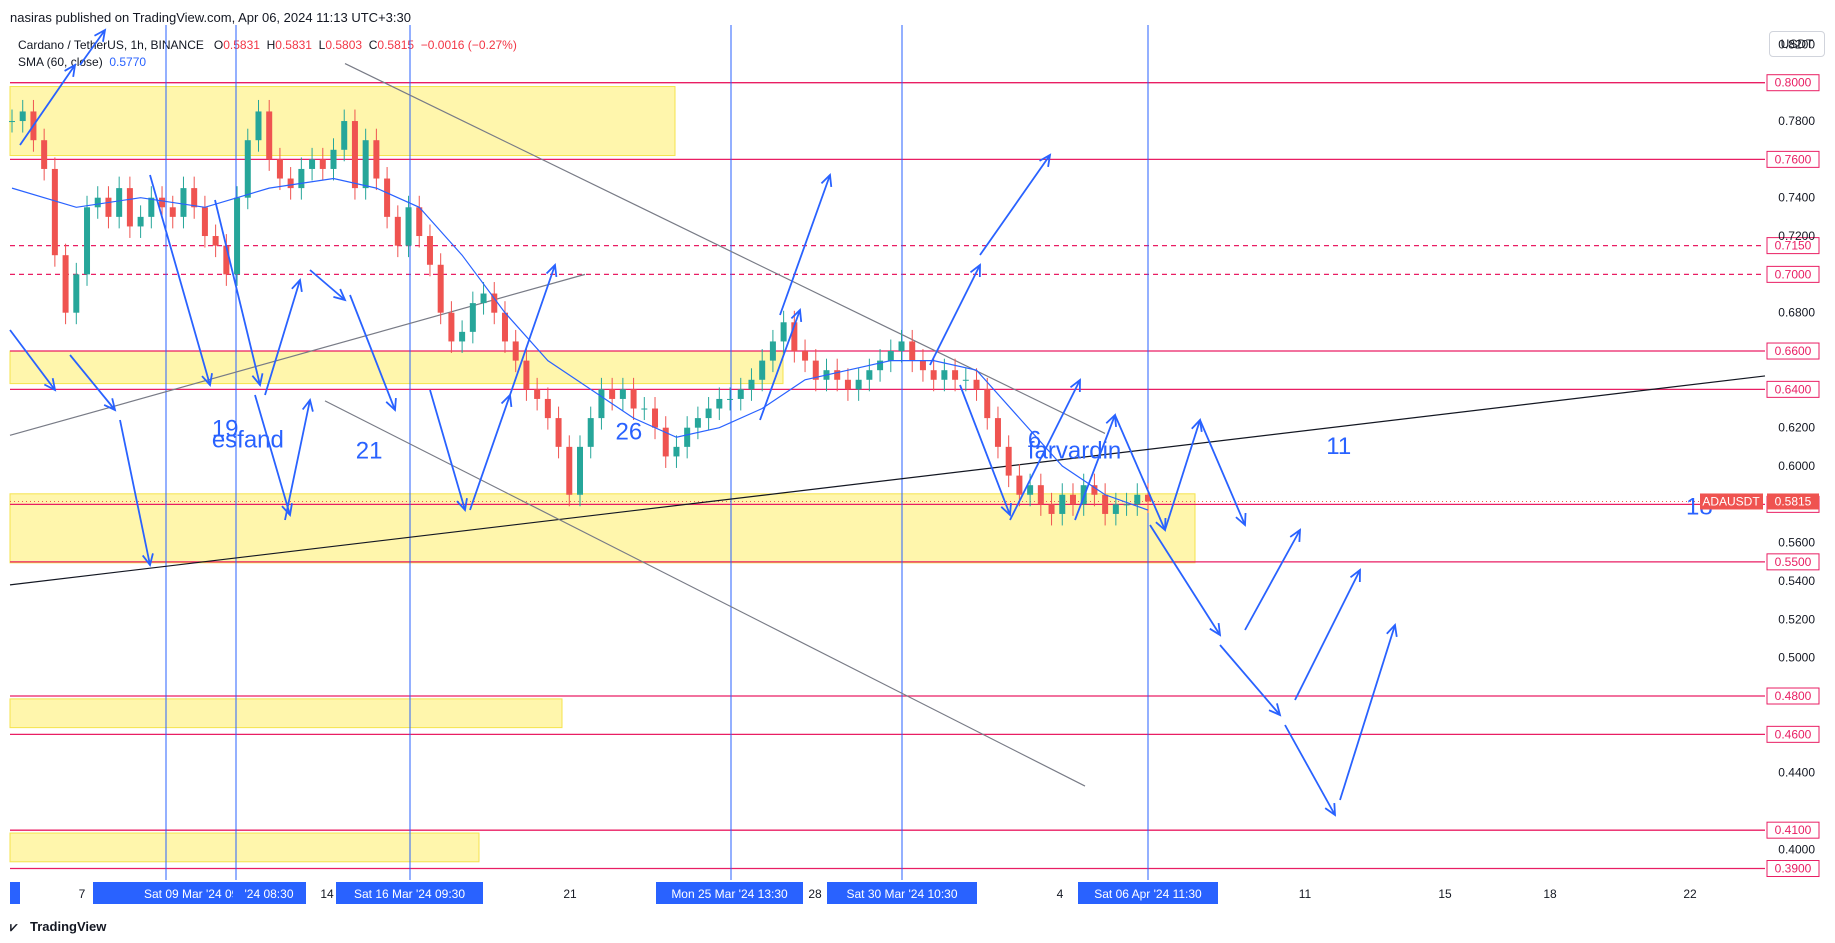 The image size is (1835, 943). I want to click on level-badge-0.6600, so click(1793, 351).